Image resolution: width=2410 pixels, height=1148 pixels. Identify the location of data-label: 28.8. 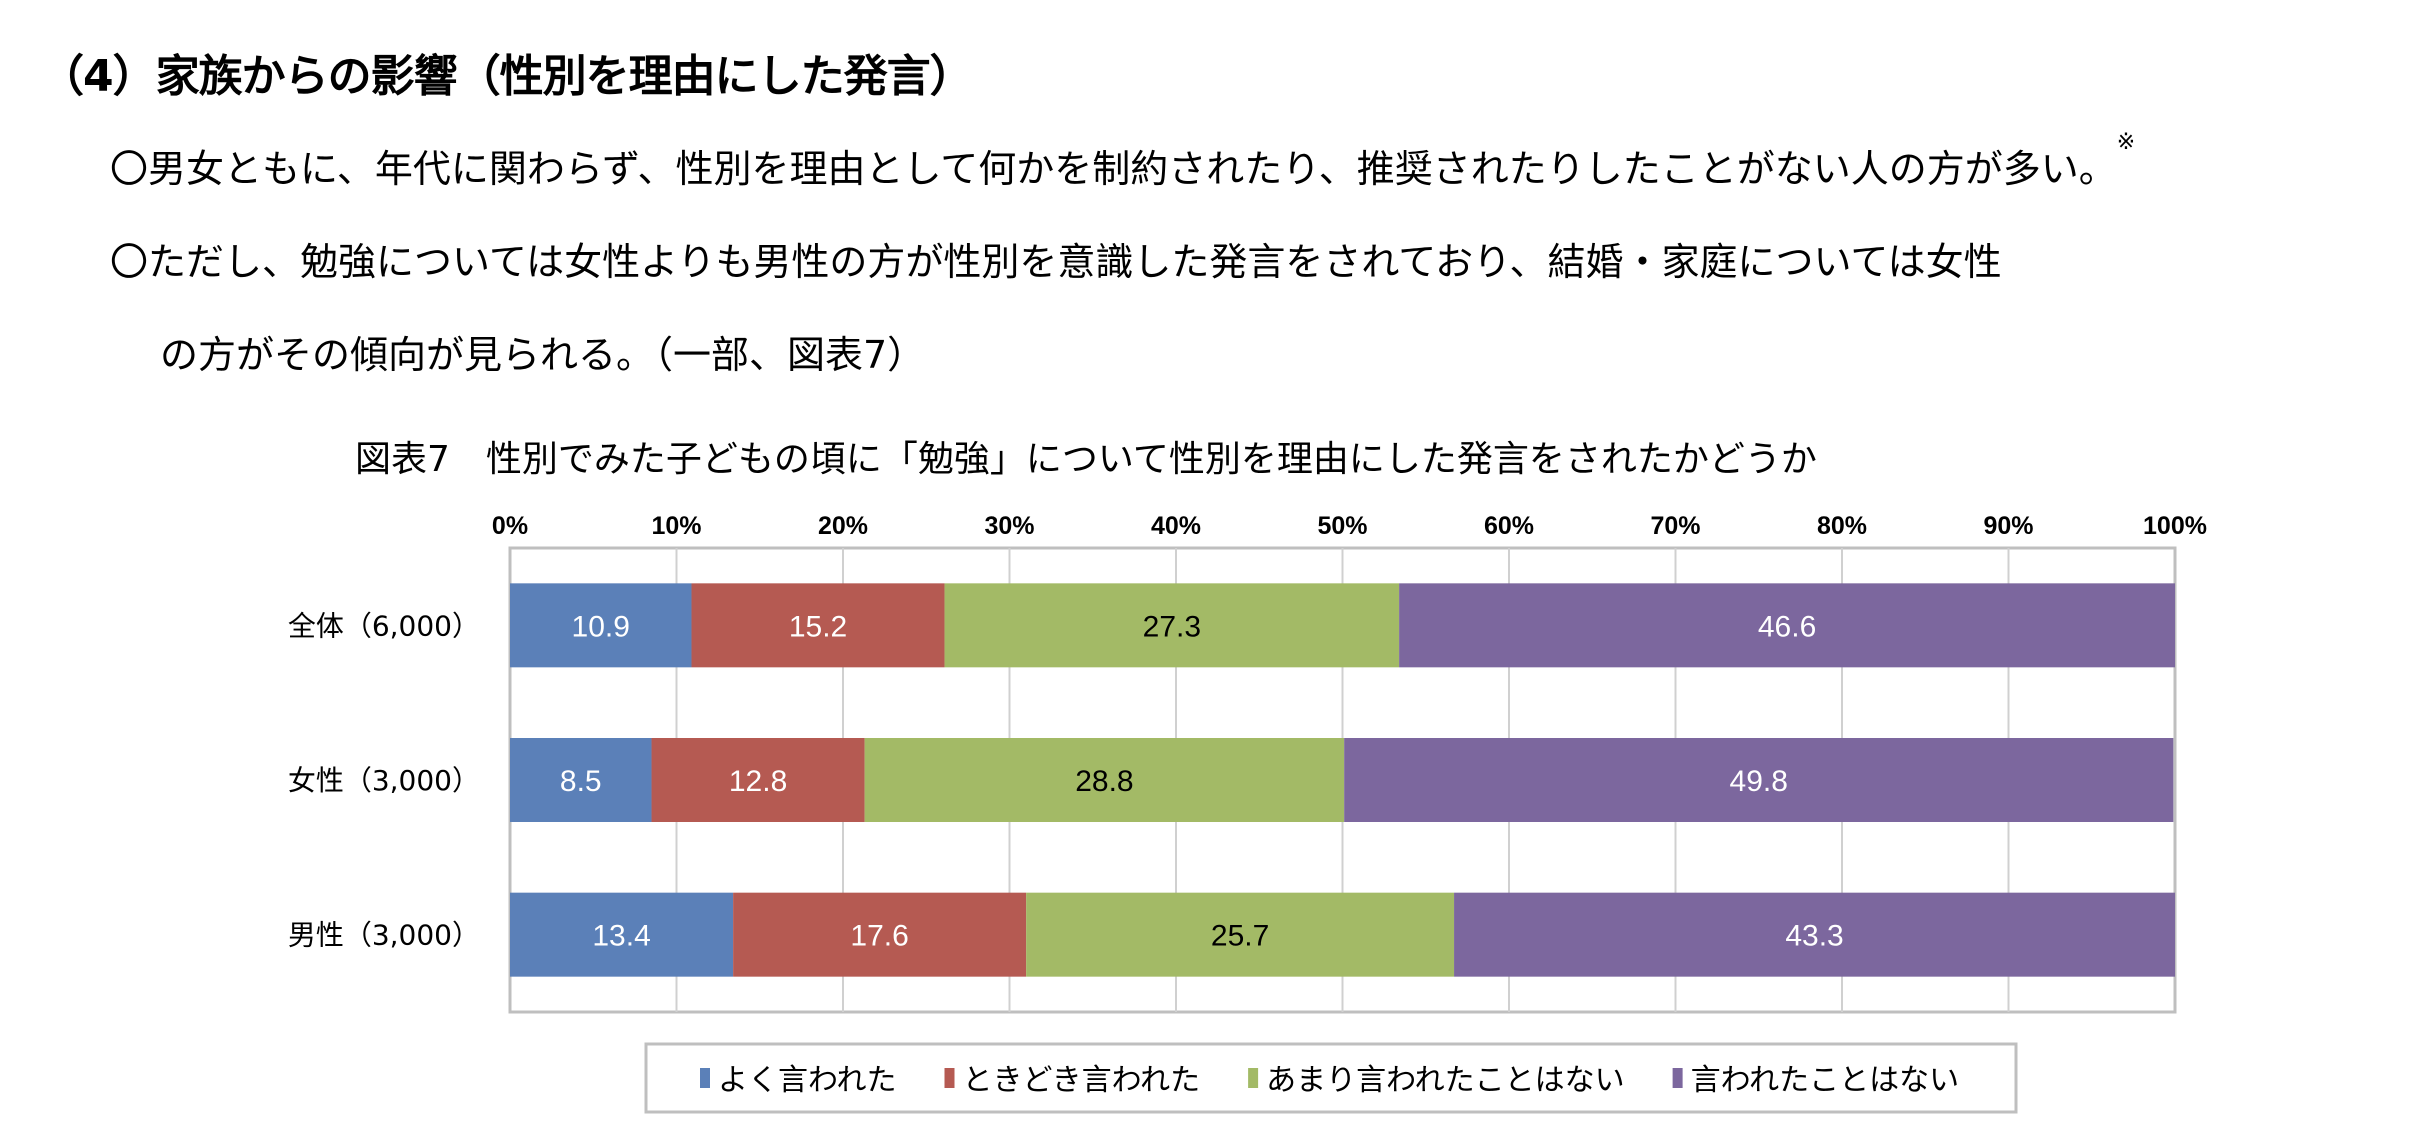
(1104, 781).